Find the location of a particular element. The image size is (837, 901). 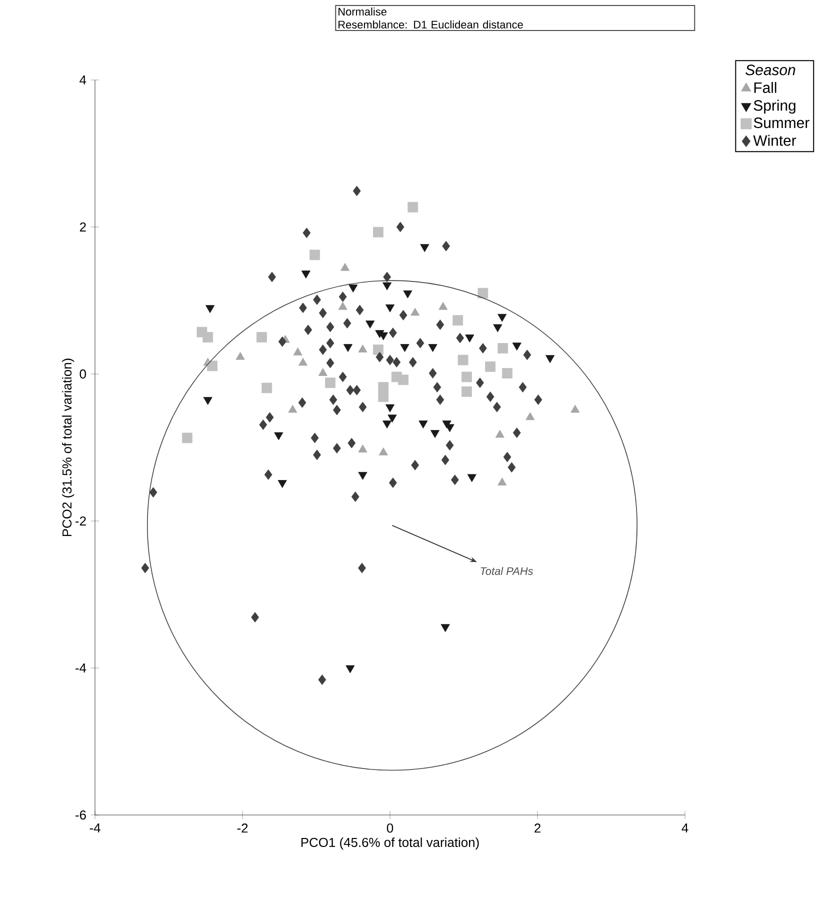

x-tick-label: -4 is located at coordinates (95, 828).